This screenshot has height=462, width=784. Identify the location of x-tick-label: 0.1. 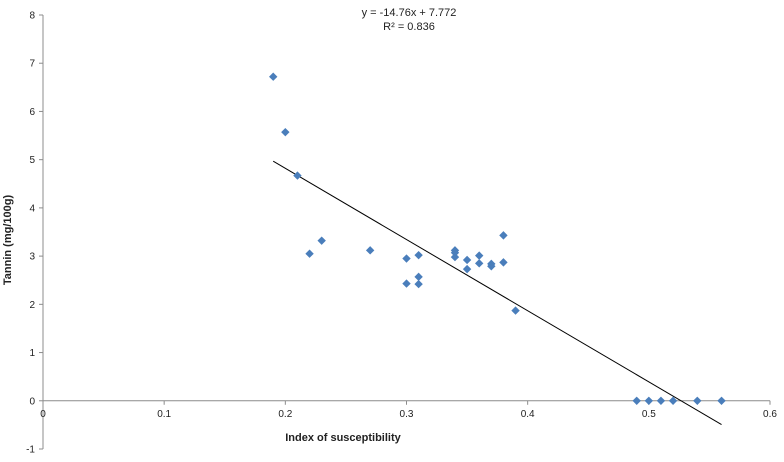
(164, 414).